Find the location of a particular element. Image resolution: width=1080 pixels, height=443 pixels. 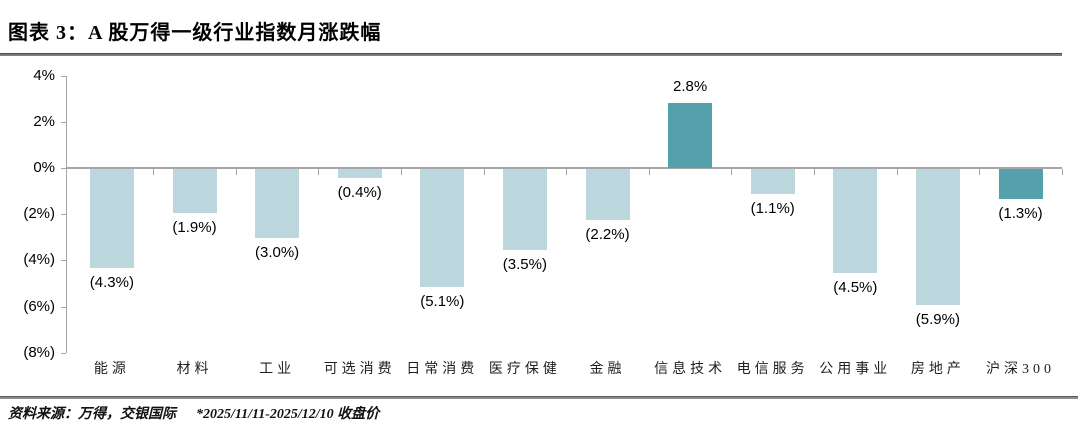

category-label: 房地产 is located at coordinates (937, 369).